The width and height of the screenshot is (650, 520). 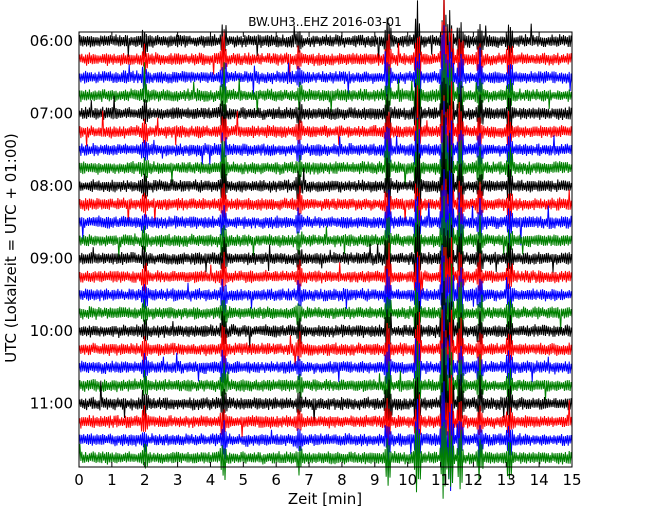 I want to click on x-tick-label: 15, so click(x=571, y=480).